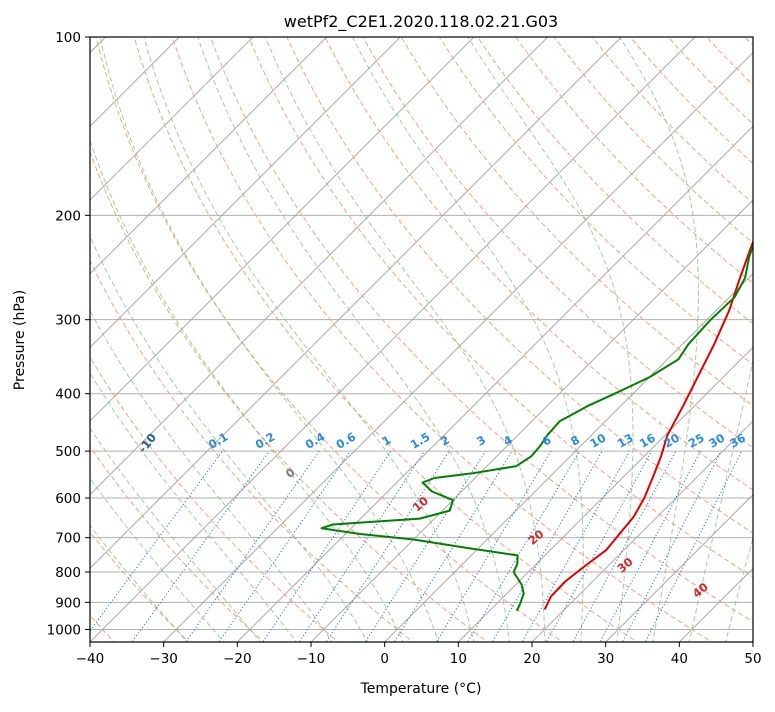  What do you see at coordinates (64, 630) in the screenshot?
I see `y-tick-label-0: 1000` at bounding box center [64, 630].